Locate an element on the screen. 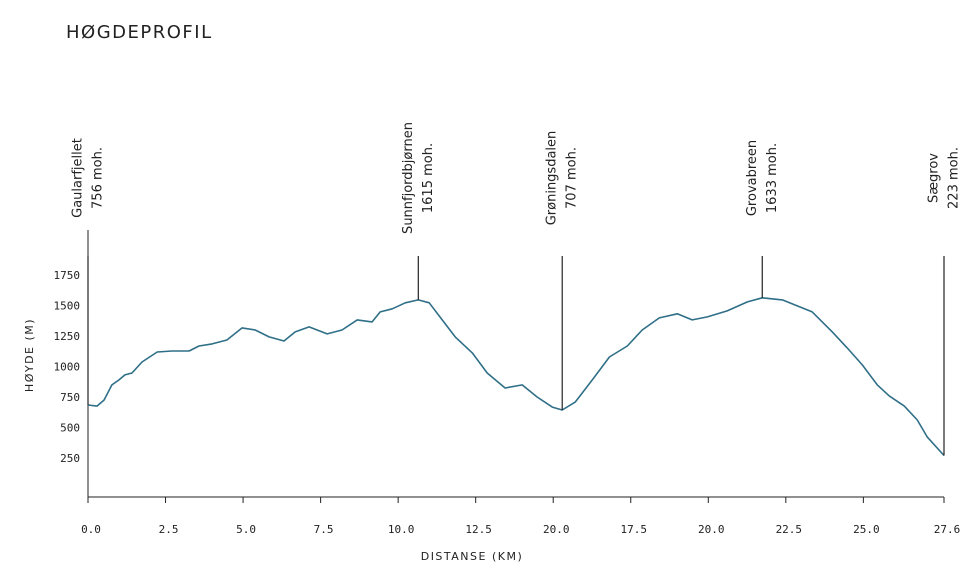 The width and height of the screenshot is (980, 588). y-tick-label: 750 is located at coordinates (70, 397).